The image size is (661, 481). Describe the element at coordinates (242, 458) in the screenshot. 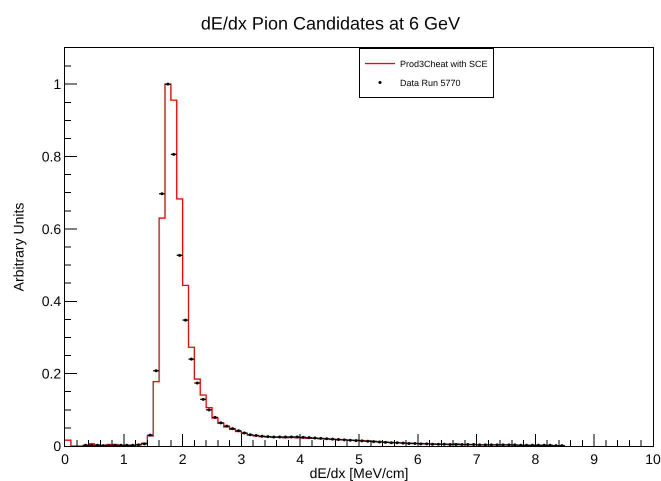

I see `x-tick-label: 3` at that location.